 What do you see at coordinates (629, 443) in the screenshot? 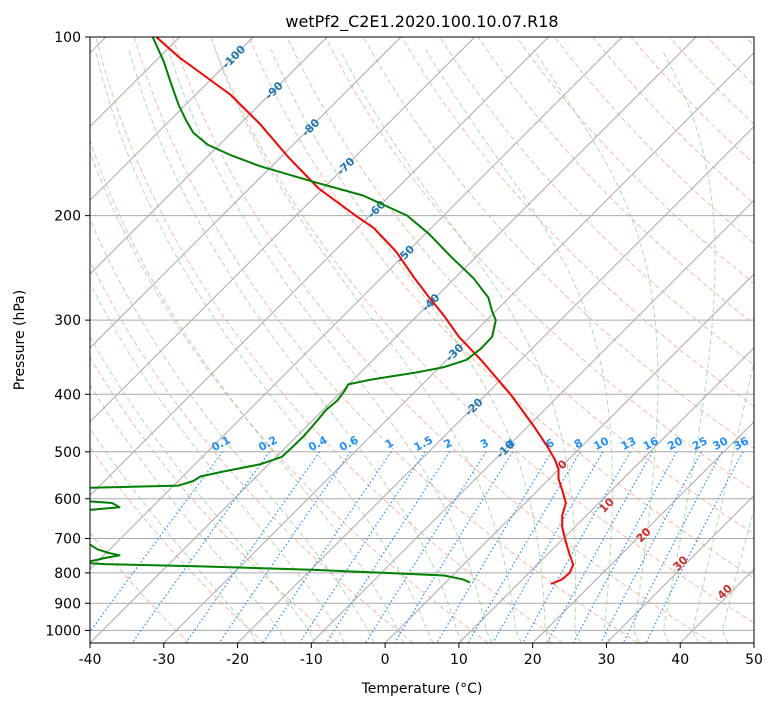
I see `mixing-ratio-label: 13` at bounding box center [629, 443].